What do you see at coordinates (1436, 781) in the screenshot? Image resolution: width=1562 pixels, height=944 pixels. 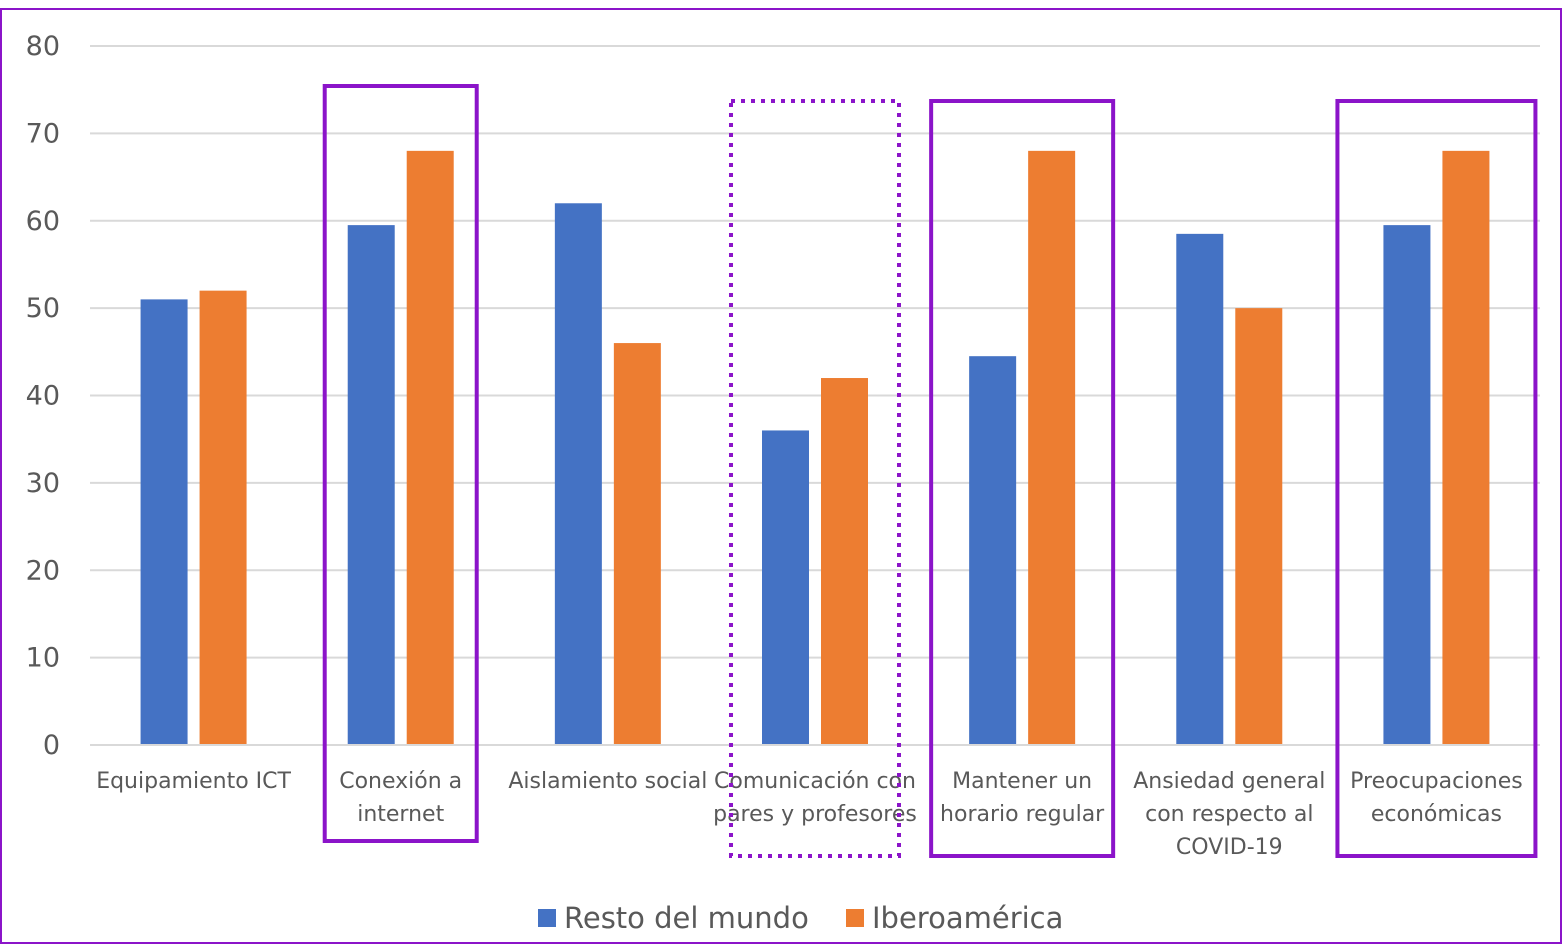 I see `x-tick-label-line: Preocupaciones` at bounding box center [1436, 781].